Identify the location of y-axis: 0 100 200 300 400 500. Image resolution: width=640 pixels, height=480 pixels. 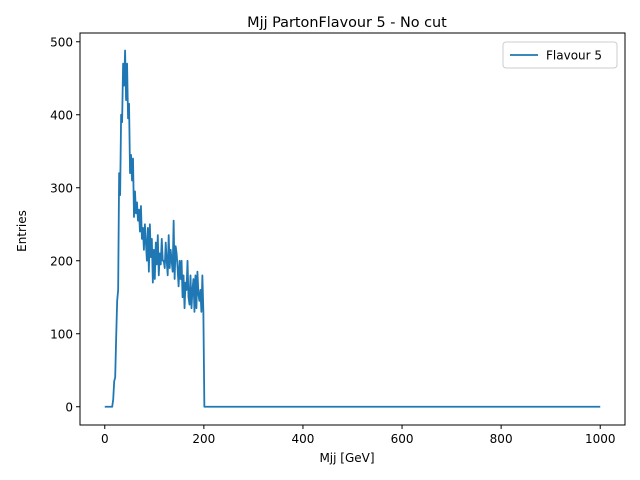
(65, 224).